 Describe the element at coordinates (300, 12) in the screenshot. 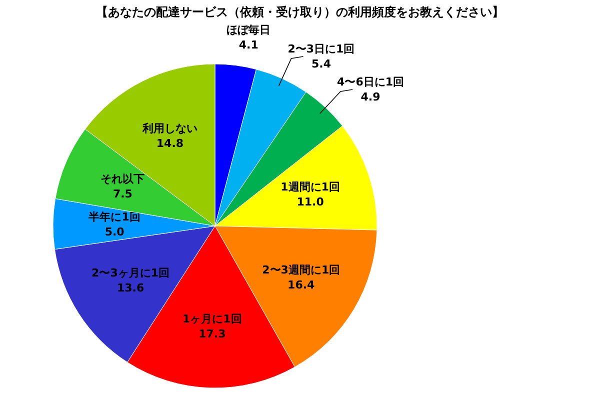

I see `title: 【あなたの配達サービス（依頼・受け取り）の利用頻度をお教えください】` at that location.